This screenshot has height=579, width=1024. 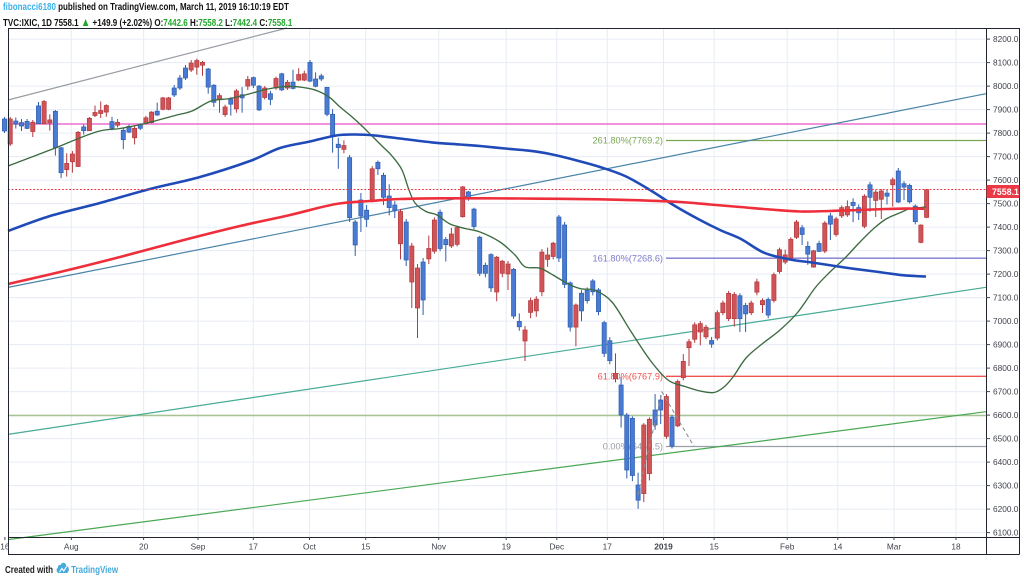 I want to click on svg-text: Feb, so click(x=787, y=547).